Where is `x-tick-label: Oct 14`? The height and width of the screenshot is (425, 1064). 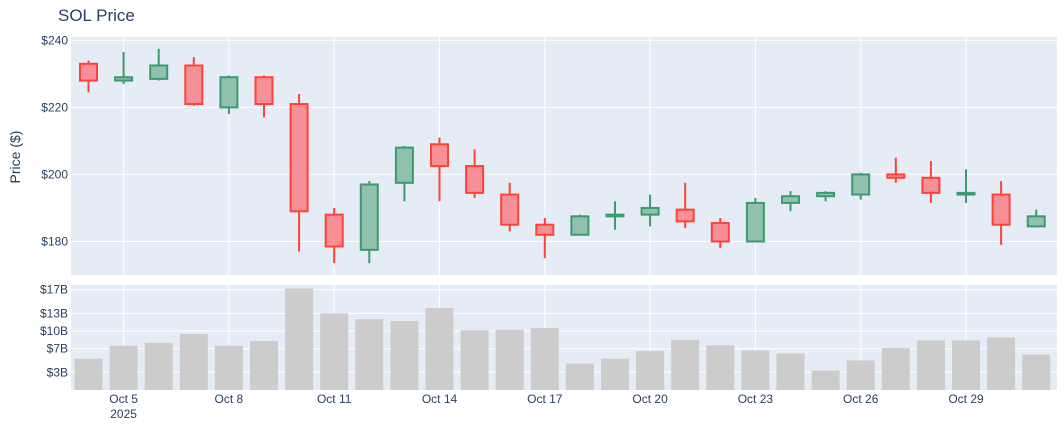
x-tick-label: Oct 14 is located at coordinates (440, 399).